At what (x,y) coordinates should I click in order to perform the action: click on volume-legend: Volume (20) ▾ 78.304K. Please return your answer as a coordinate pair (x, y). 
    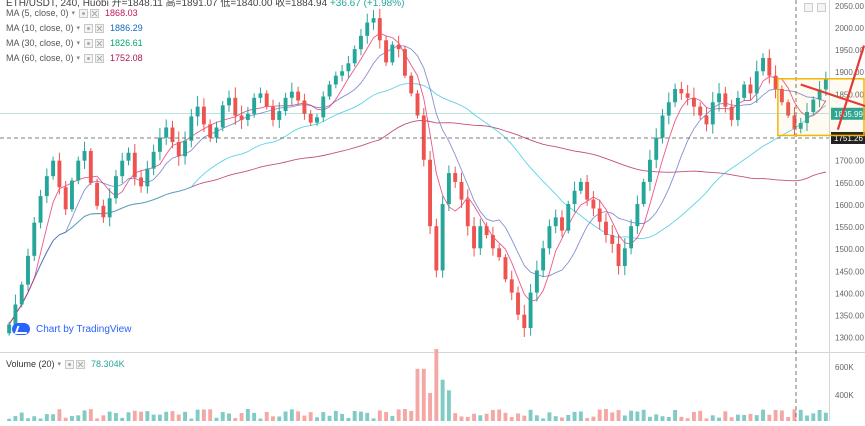
    Looking at the image, I should click on (65, 364).